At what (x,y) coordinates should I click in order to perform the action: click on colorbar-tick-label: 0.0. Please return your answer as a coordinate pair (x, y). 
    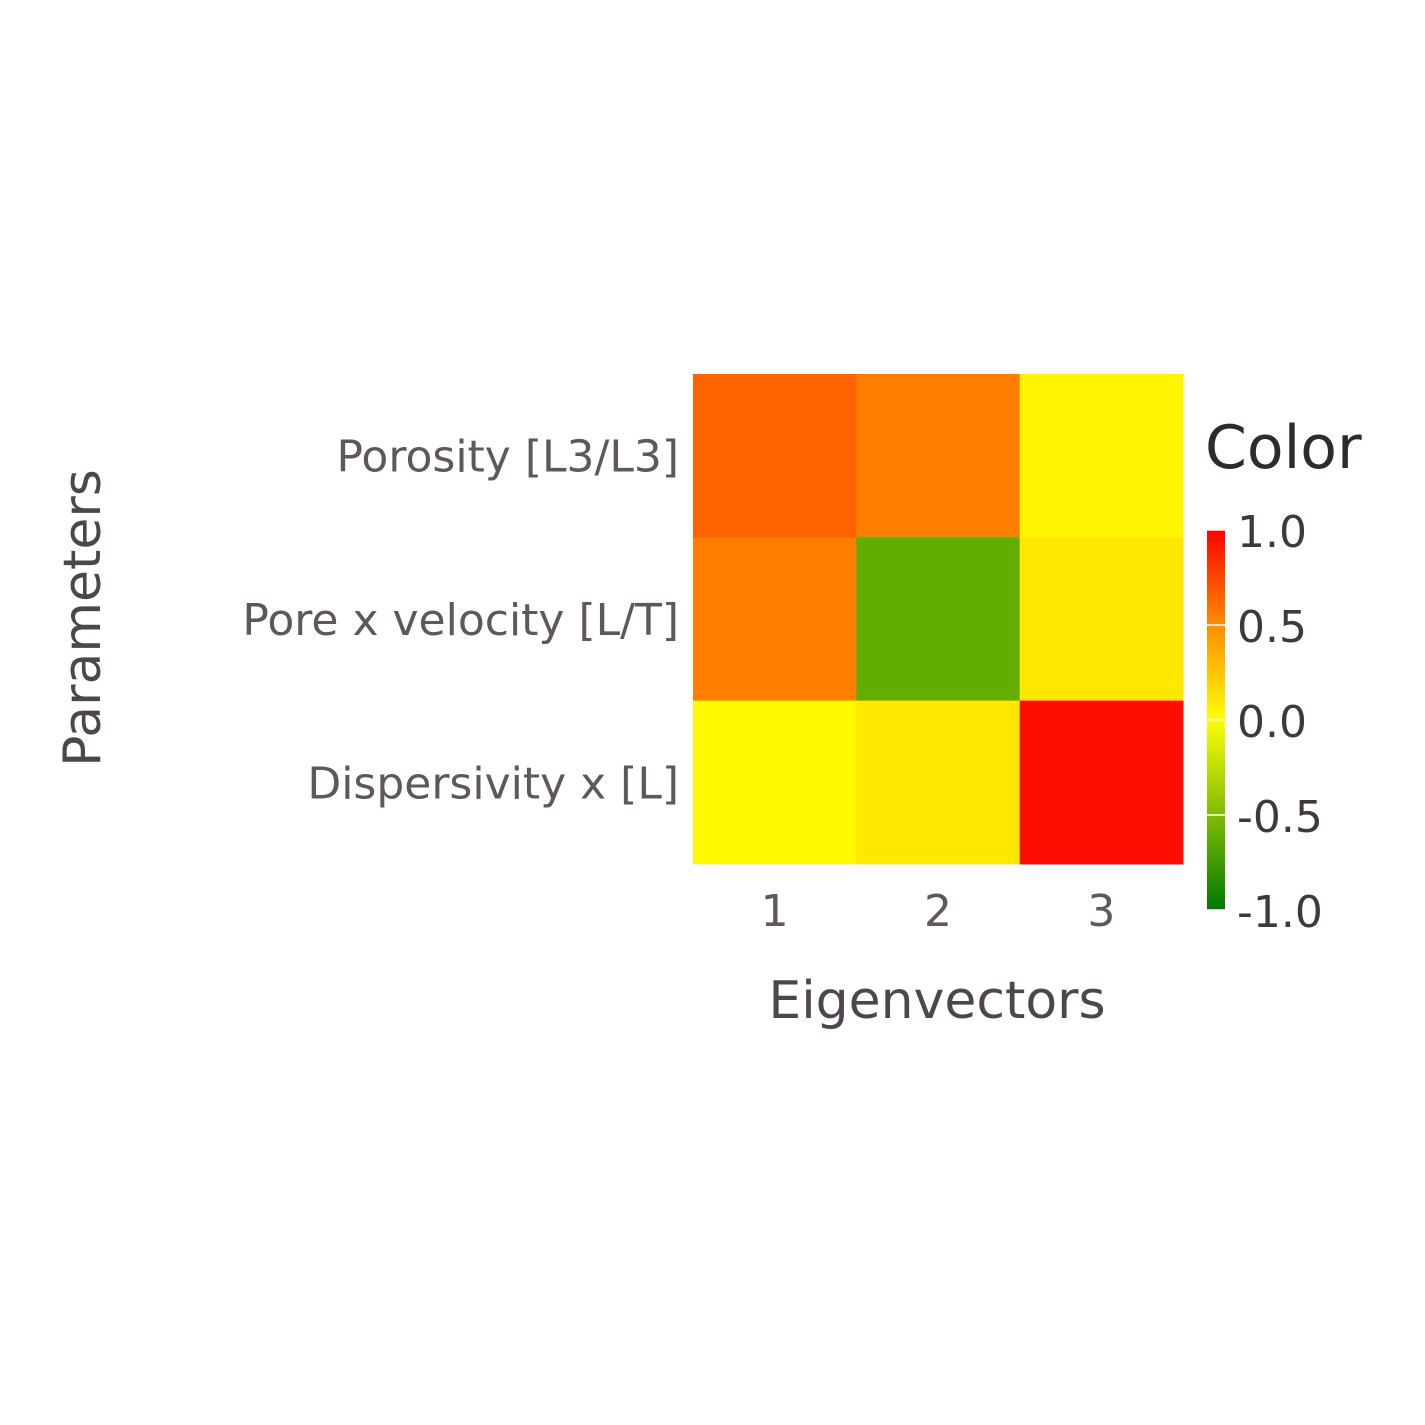
    Looking at the image, I should click on (1272, 722).